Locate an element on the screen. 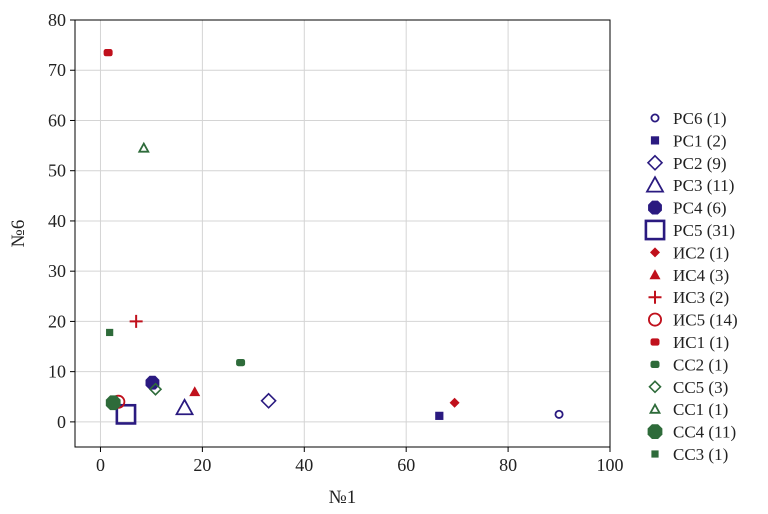 Image resolution: width=768 pixels, height=514 pixels. legend-item: ИС2 (1) is located at coordinates (689, 252).